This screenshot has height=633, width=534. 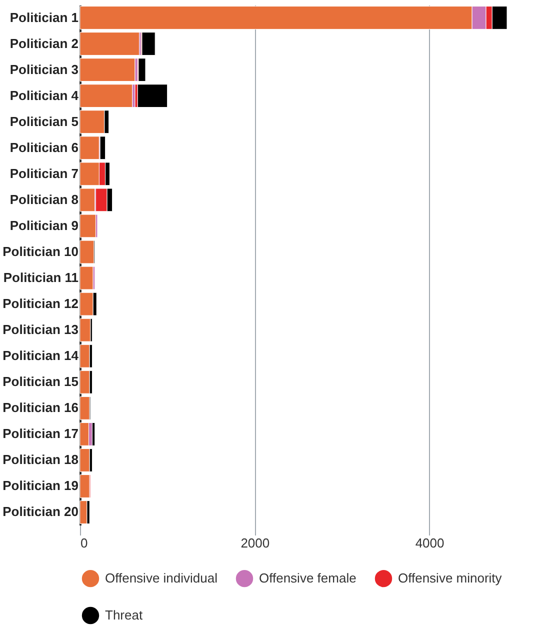 What do you see at coordinates (429, 543) in the screenshot?
I see `x-tick-label: 4000` at bounding box center [429, 543].